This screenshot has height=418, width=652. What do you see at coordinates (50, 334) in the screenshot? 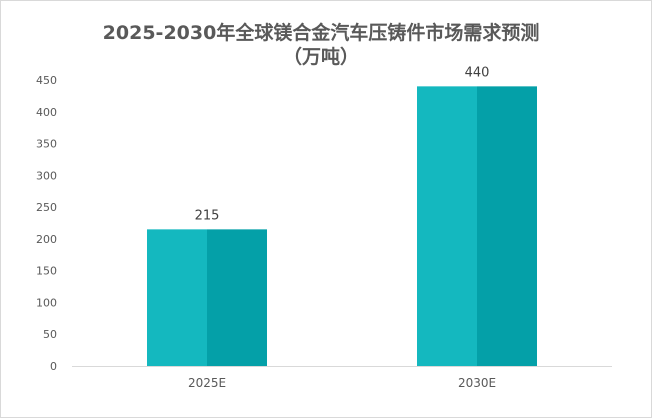
I see `y-tick-label: 50` at bounding box center [50, 334].